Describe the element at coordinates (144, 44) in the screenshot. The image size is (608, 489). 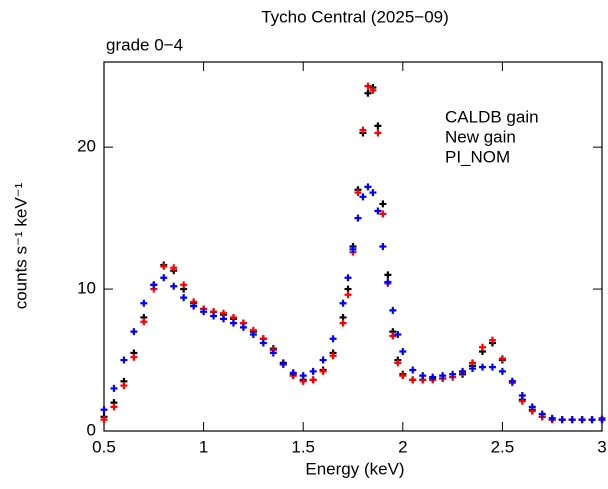
I see `chart-subtitle: grade 0−4` at that location.